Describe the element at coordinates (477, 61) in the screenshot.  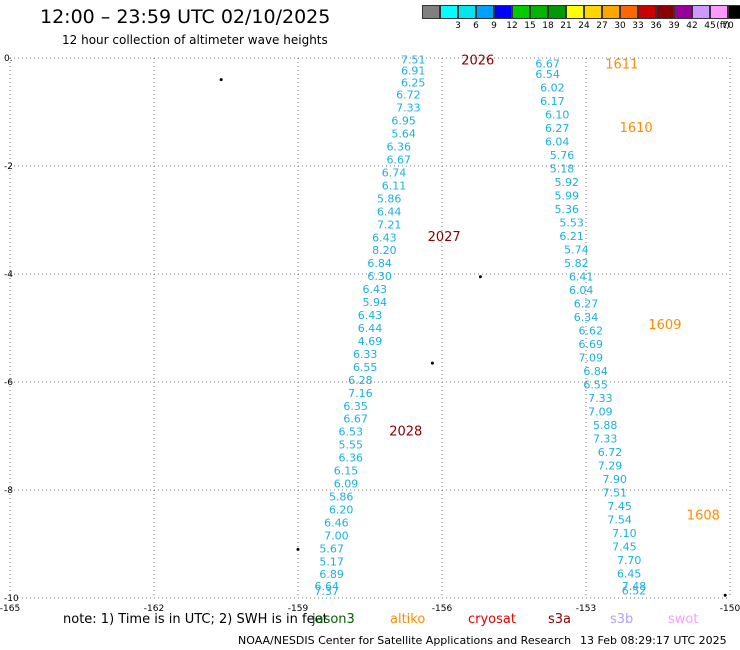
I see `pass-number-label: 2026` at that location.